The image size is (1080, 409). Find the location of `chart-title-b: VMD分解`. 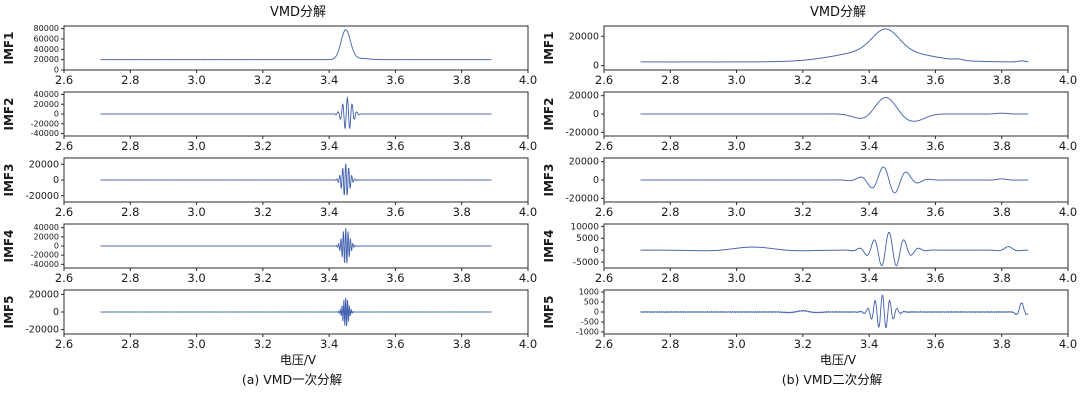

chart-title-b: VMD分解 is located at coordinates (838, 12).